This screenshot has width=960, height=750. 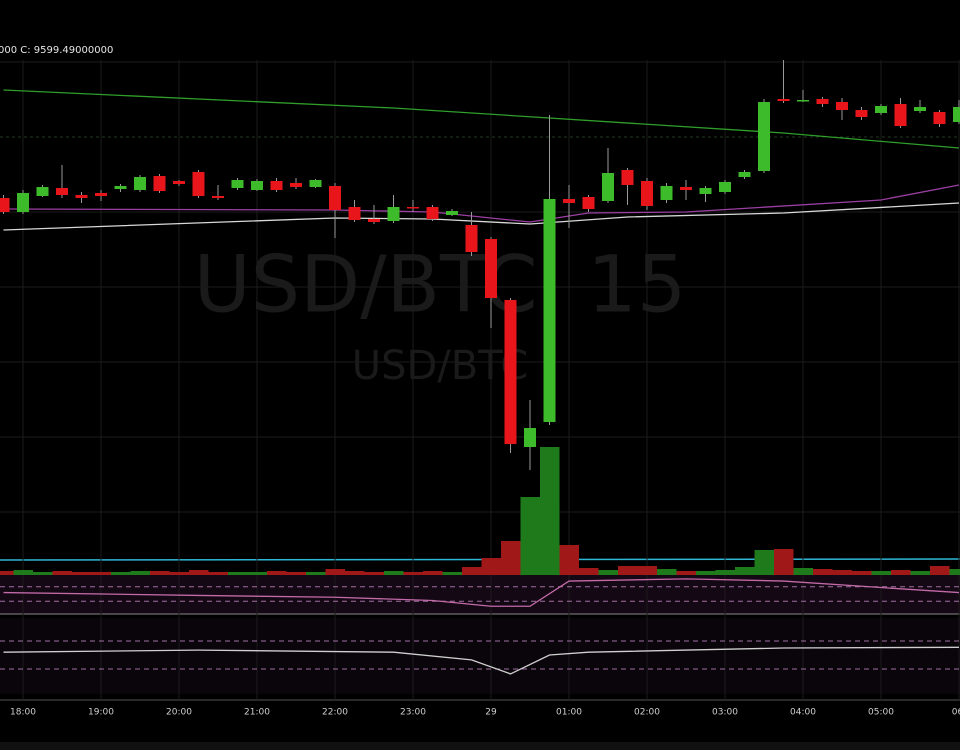 What do you see at coordinates (647, 713) in the screenshot?
I see `x-tick-label: 02:00` at bounding box center [647, 713].